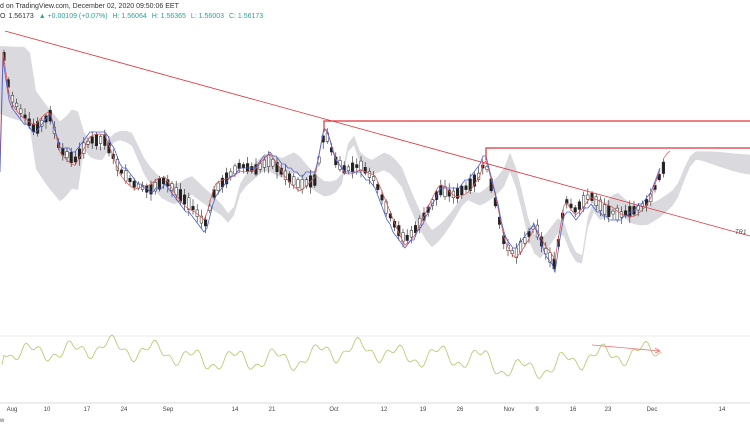  Describe the element at coordinates (2, 421) in the screenshot. I see `corner-label: w` at that location.